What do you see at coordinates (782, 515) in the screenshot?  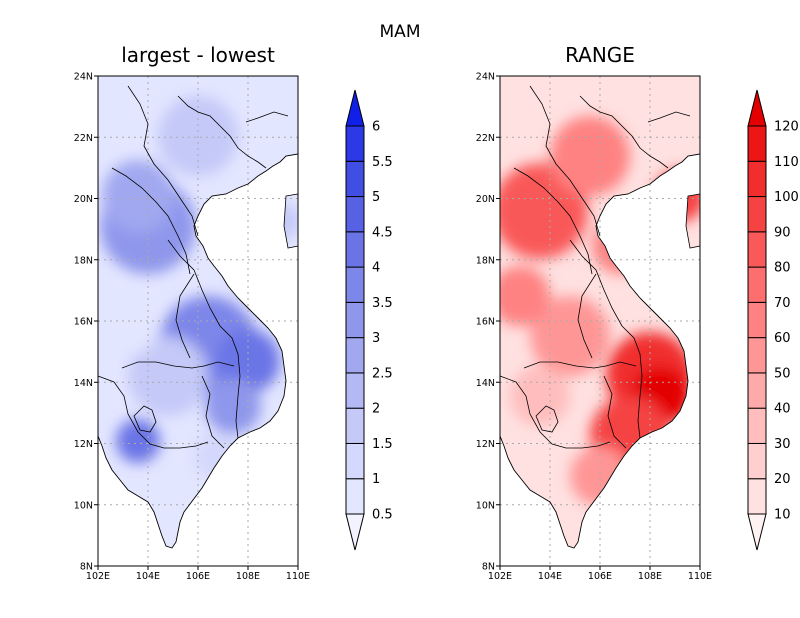 I see `colorbar-label: 10` at bounding box center [782, 515].